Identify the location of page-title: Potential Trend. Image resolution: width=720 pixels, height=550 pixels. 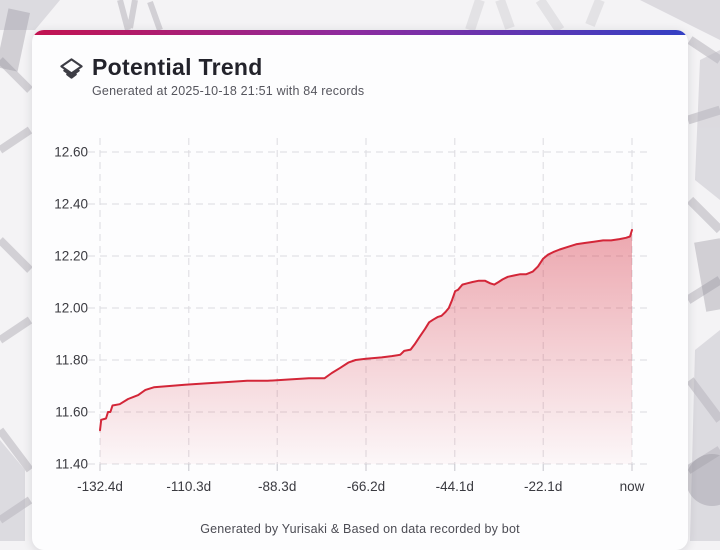
(177, 67).